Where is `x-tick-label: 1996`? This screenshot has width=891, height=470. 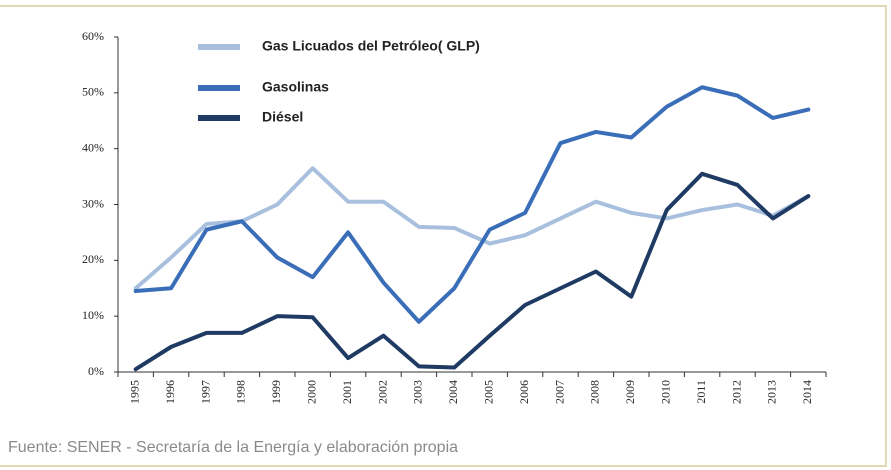
x-tick-label: 1996 is located at coordinates (170, 392).